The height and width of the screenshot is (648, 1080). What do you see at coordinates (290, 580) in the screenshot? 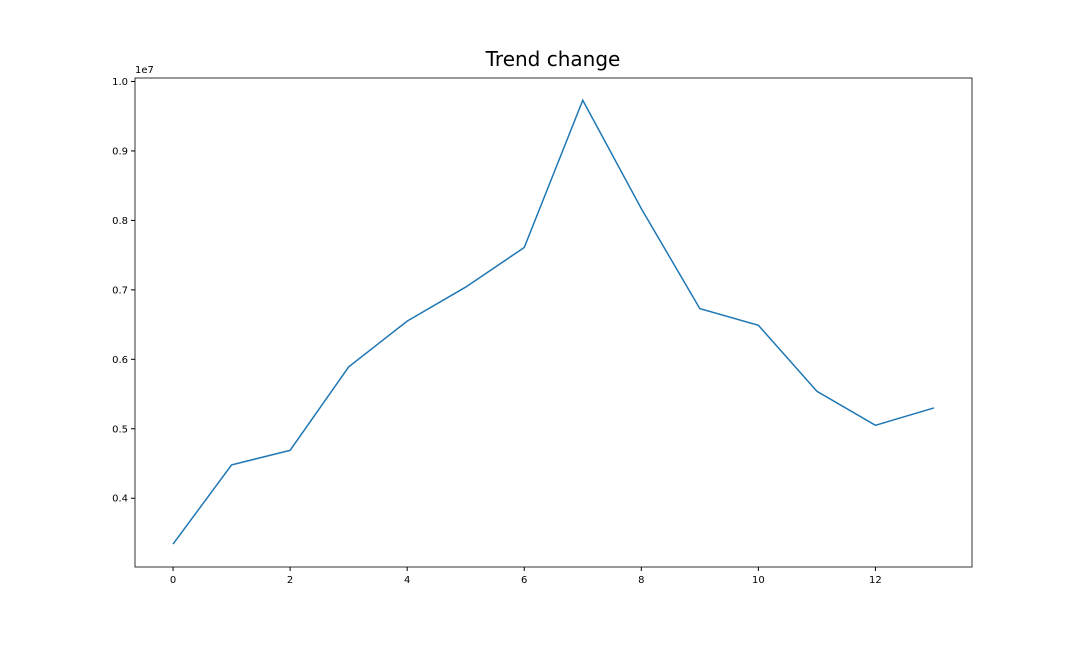
I see `x-tick-label: 2` at bounding box center [290, 580].